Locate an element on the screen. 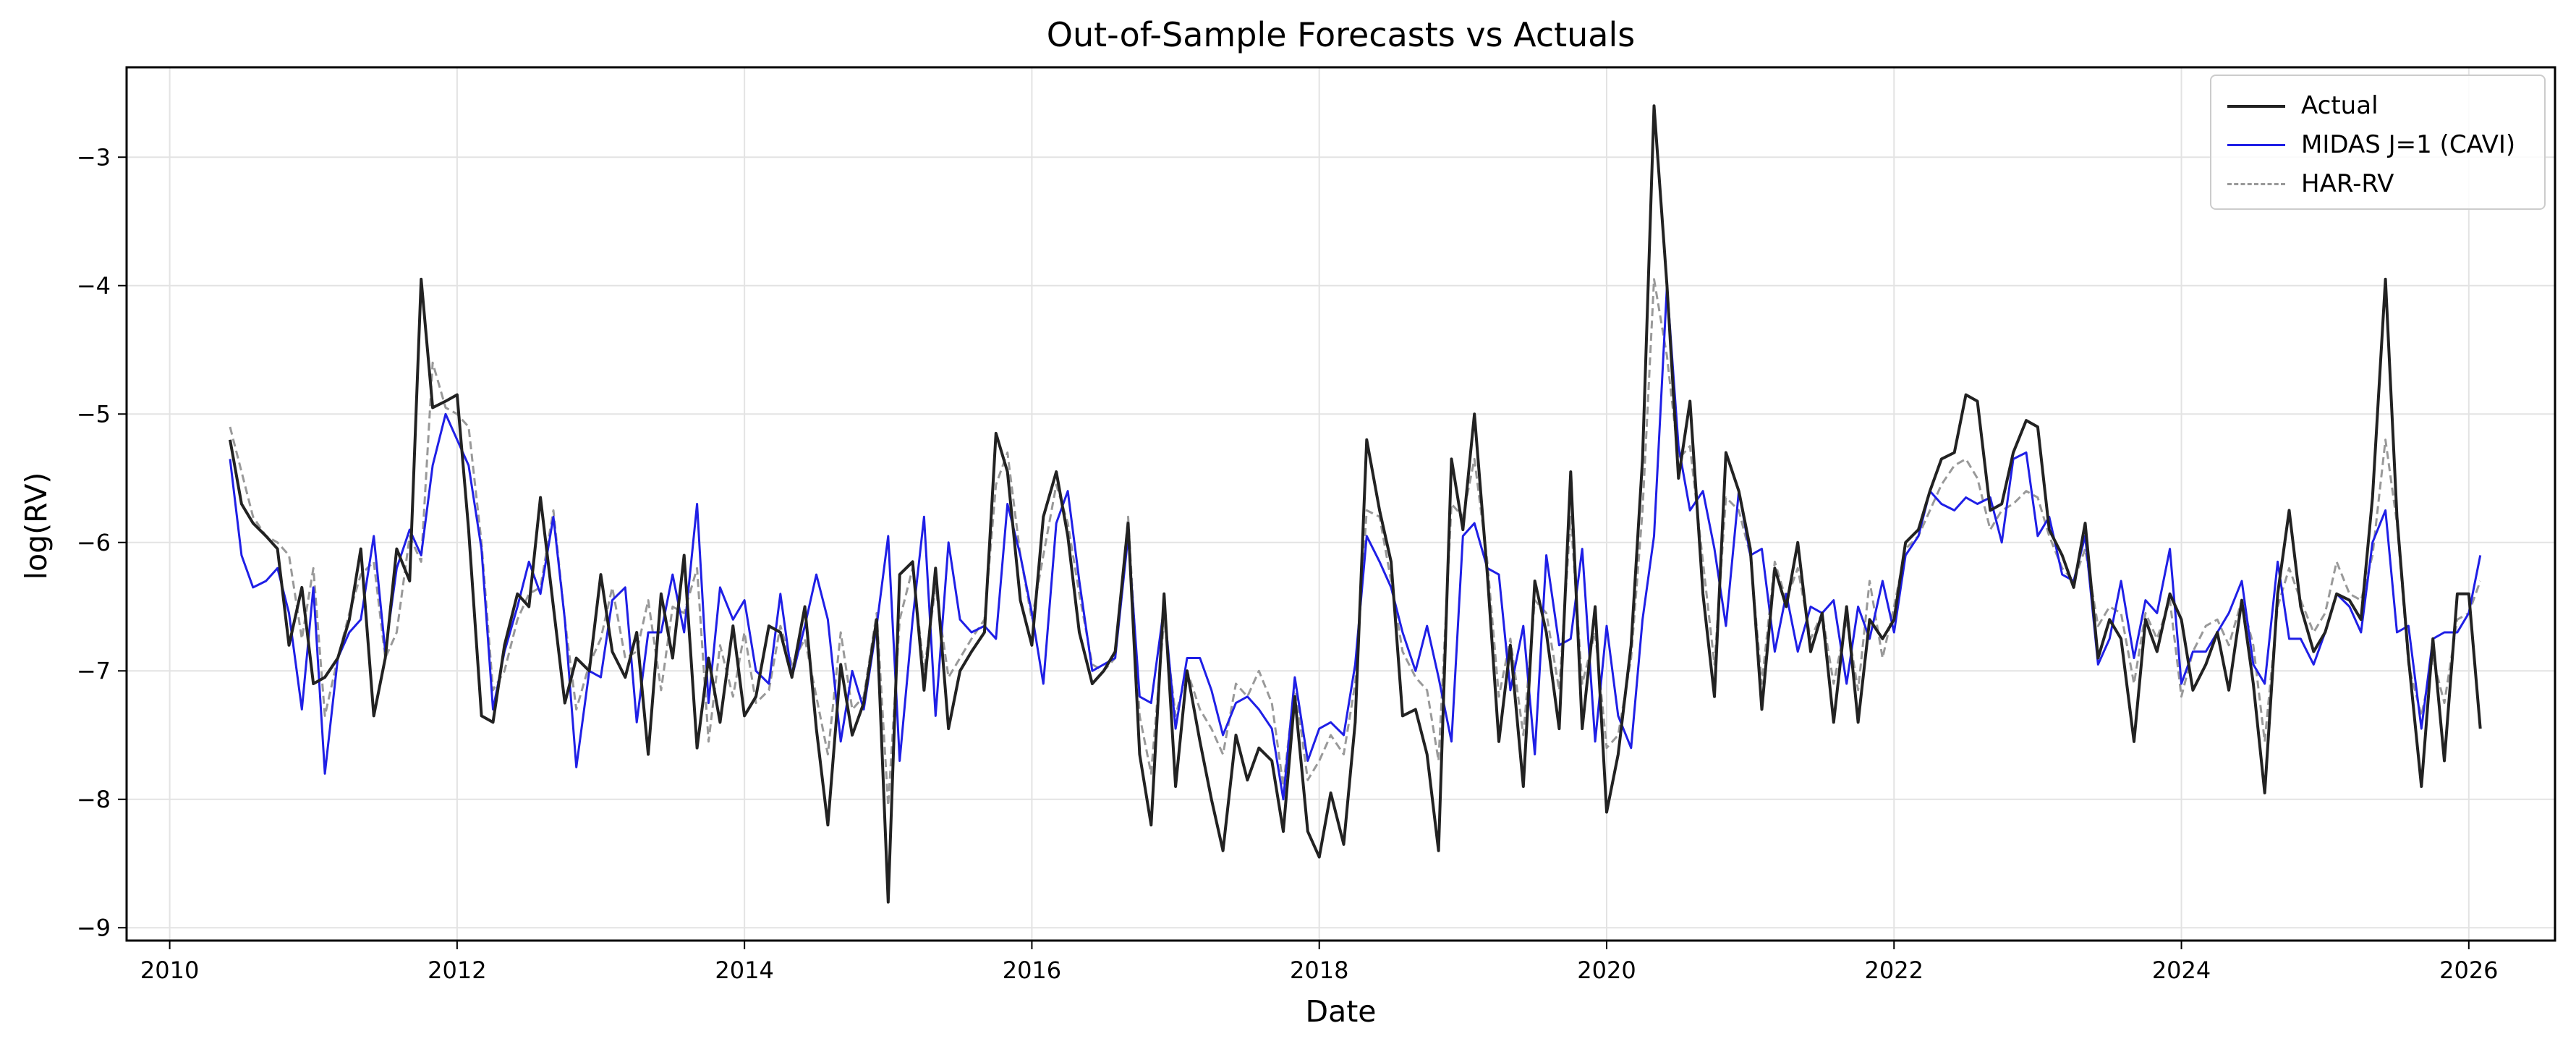 The image size is (2576, 1052). y-axis-ticks: −9 −8 −7 −6 −5 −4 −3 is located at coordinates (102, 542).